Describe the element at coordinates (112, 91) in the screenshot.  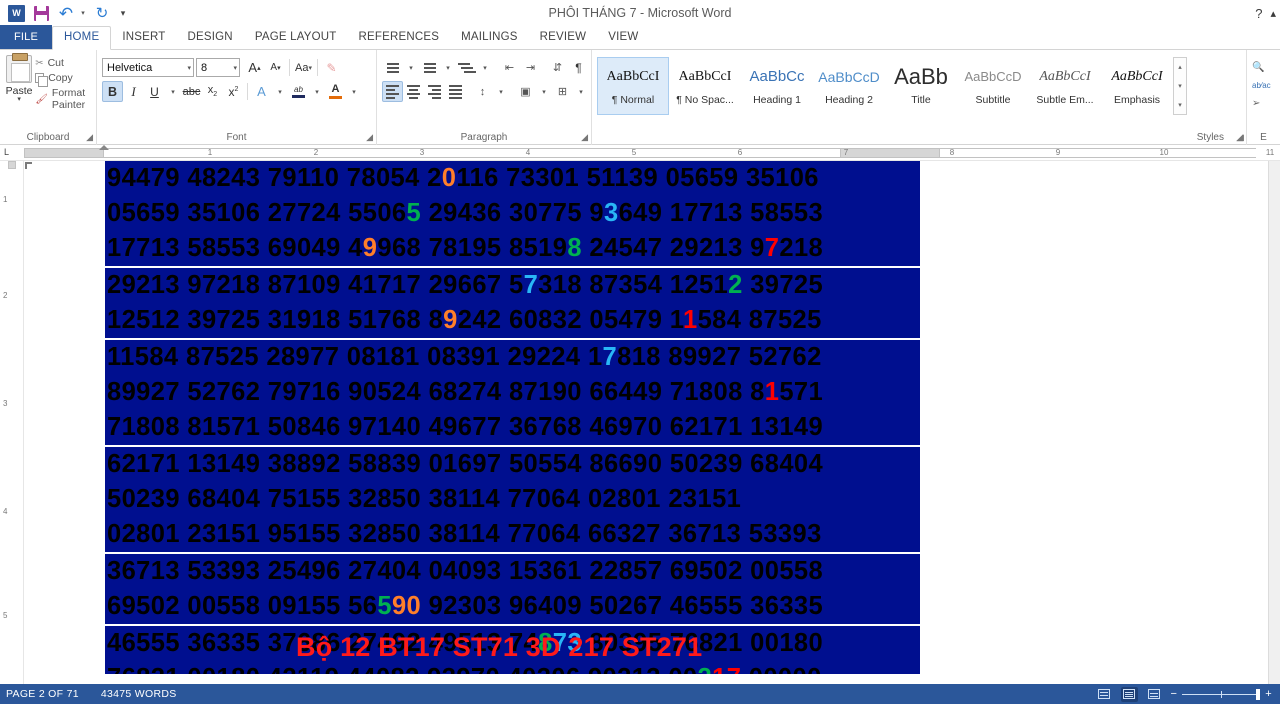
I see `bold-button: B` at that location.